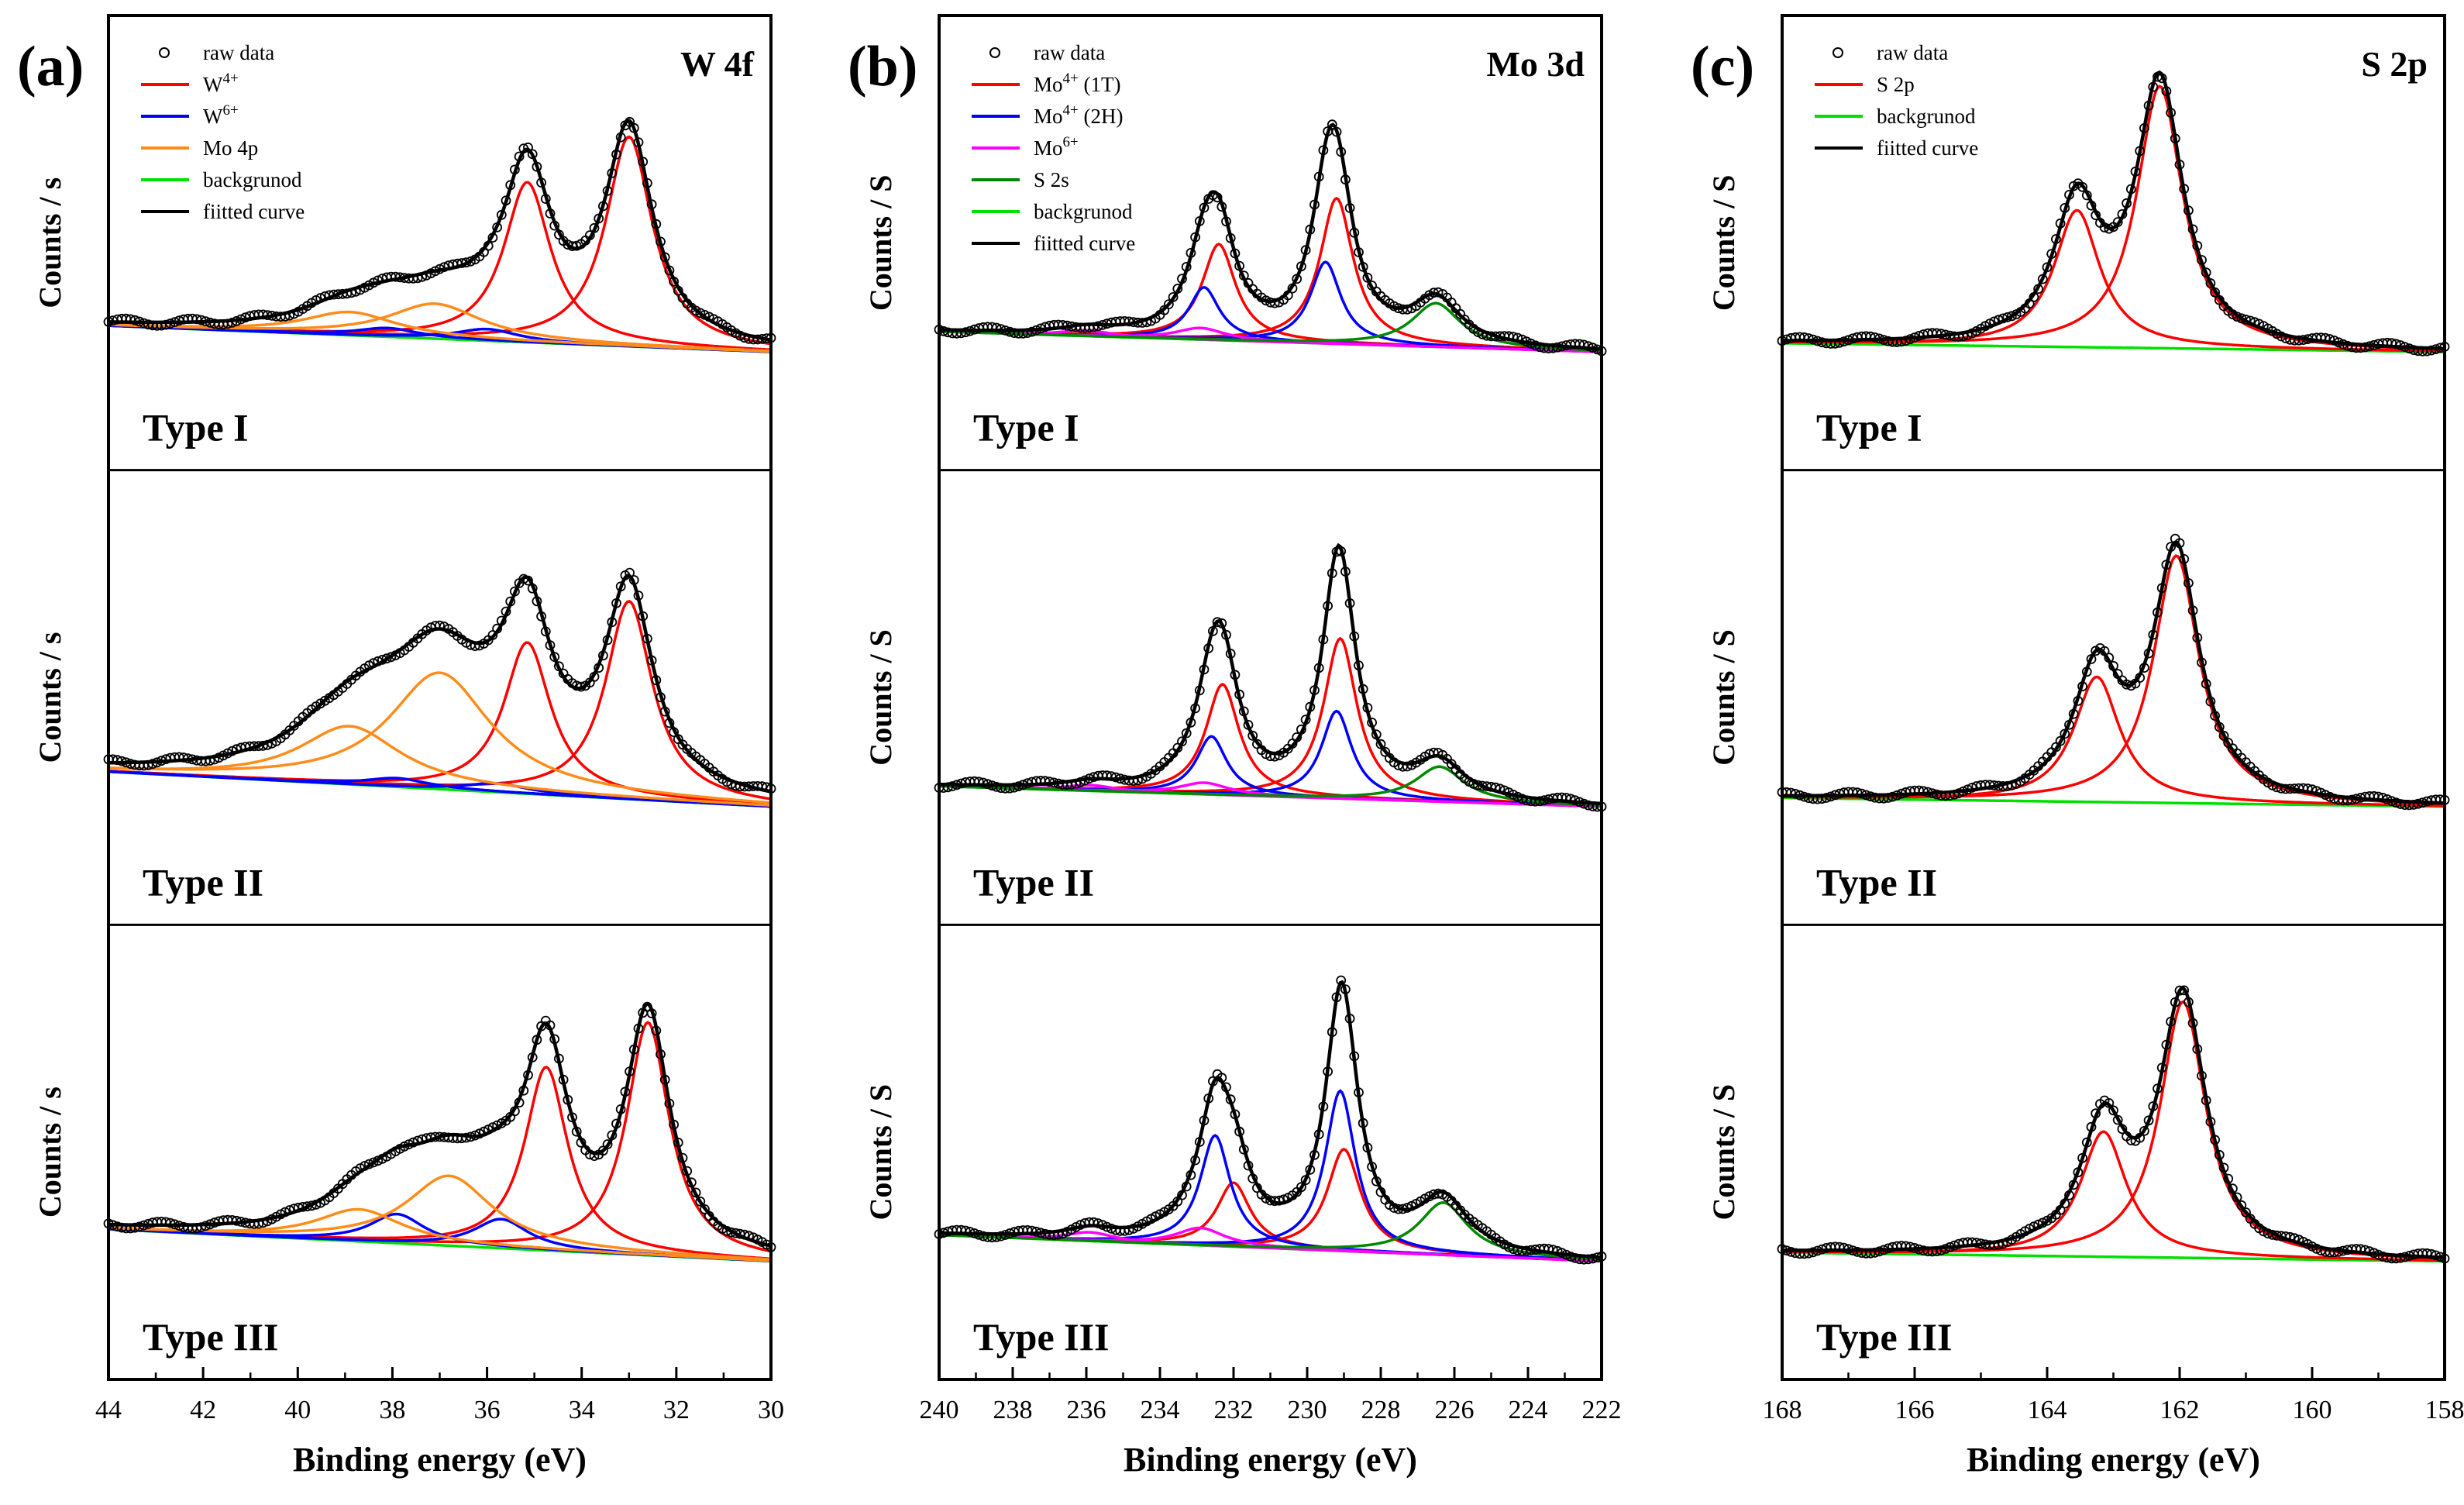 The height and width of the screenshot is (1505, 2464). Describe the element at coordinates (1270, 674) in the screenshot. I see `fitted-curve` at that location.